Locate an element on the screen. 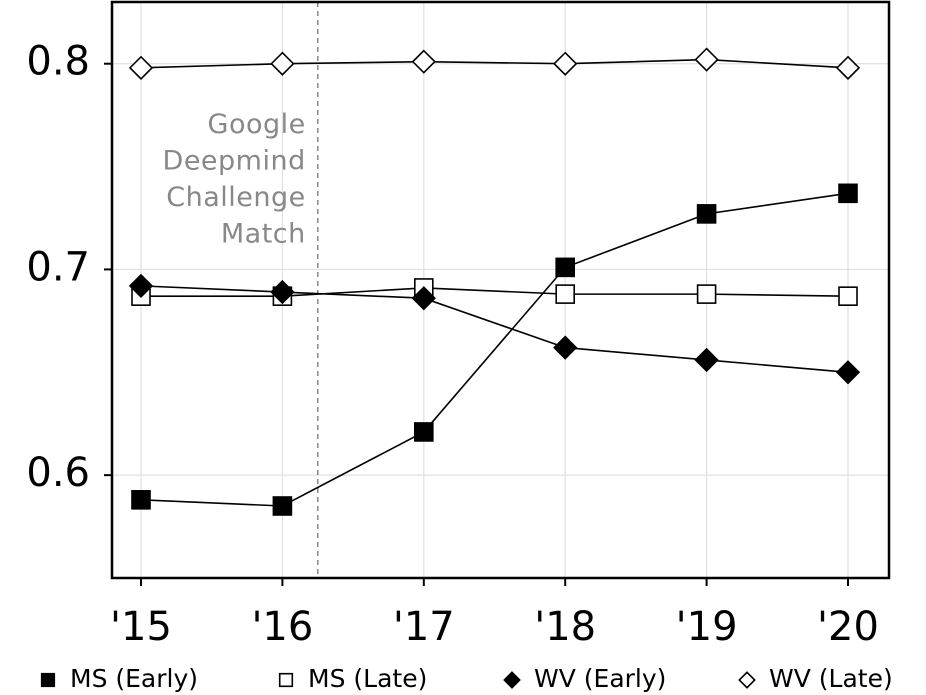  legend: MS (Early) MS (Late) WV (Early) WV (Late) is located at coordinates (466, 678).